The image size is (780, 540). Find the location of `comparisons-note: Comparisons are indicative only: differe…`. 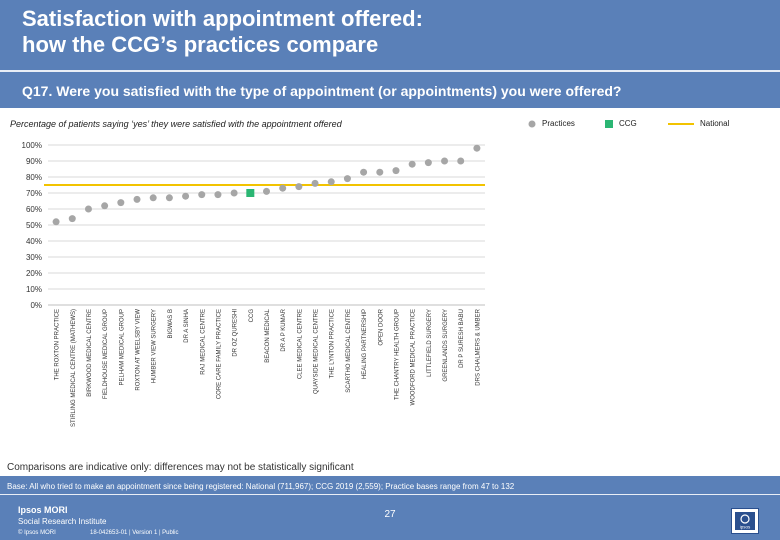

comparisons-note: Comparisons are indicative only: differe… is located at coordinates (180, 467).